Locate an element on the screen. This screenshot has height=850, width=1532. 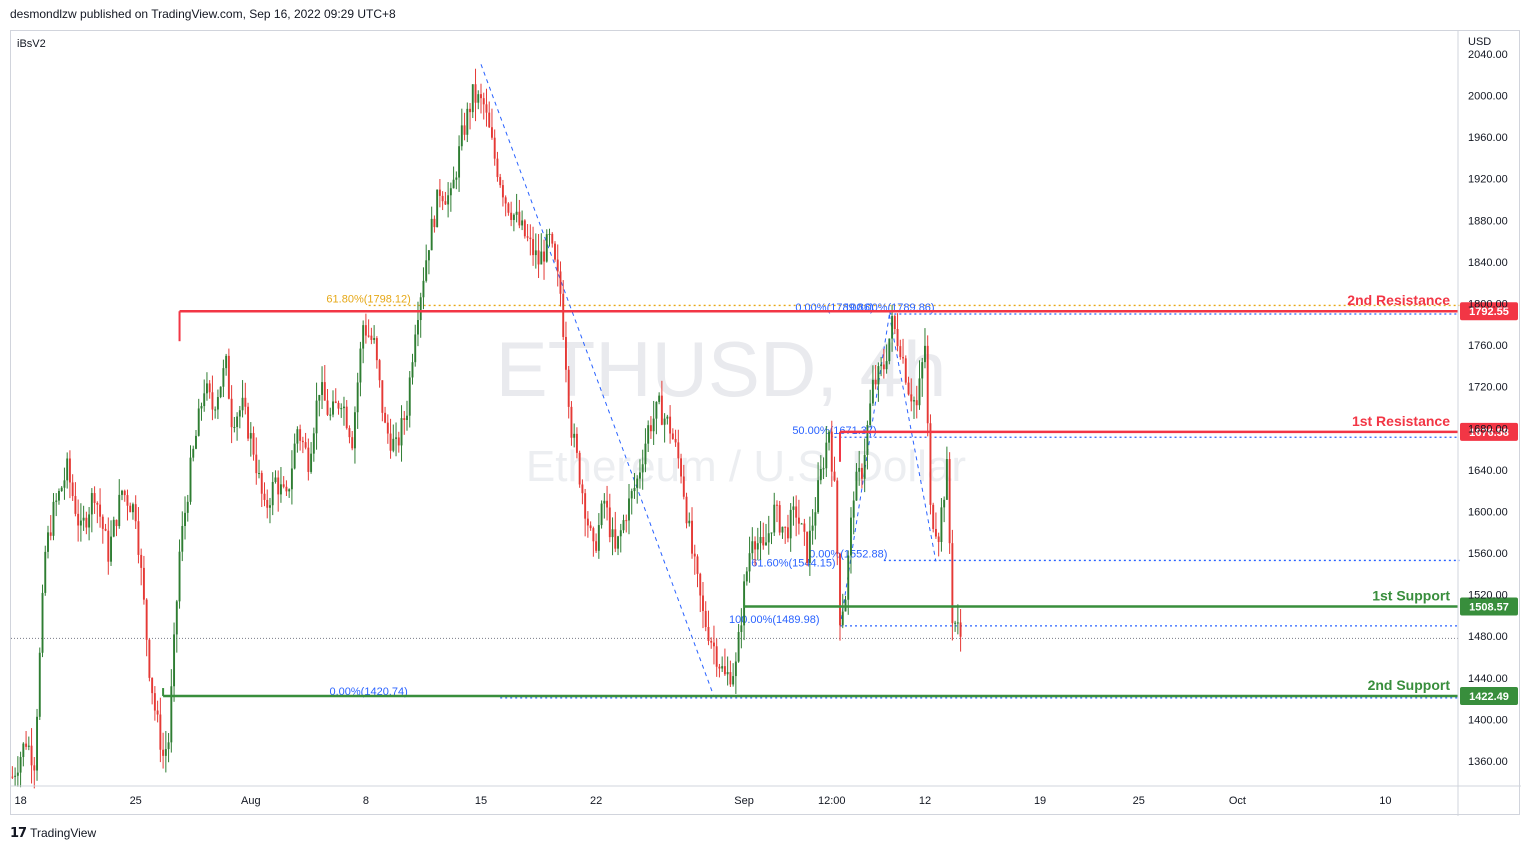
x-tick-label: 8 is located at coordinates (366, 801).